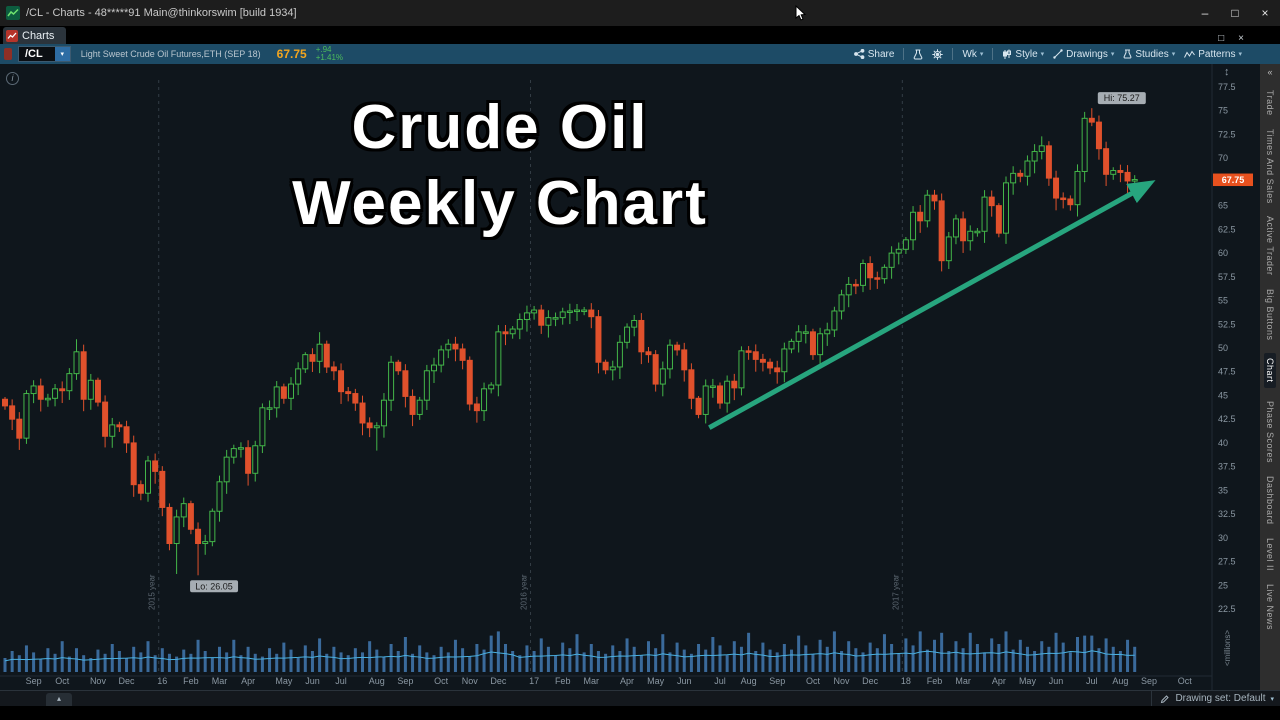 This screenshot has height=720, width=1280. What do you see at coordinates (524, 592) in the screenshot?
I see `svg-text: 2016 year` at bounding box center [524, 592].